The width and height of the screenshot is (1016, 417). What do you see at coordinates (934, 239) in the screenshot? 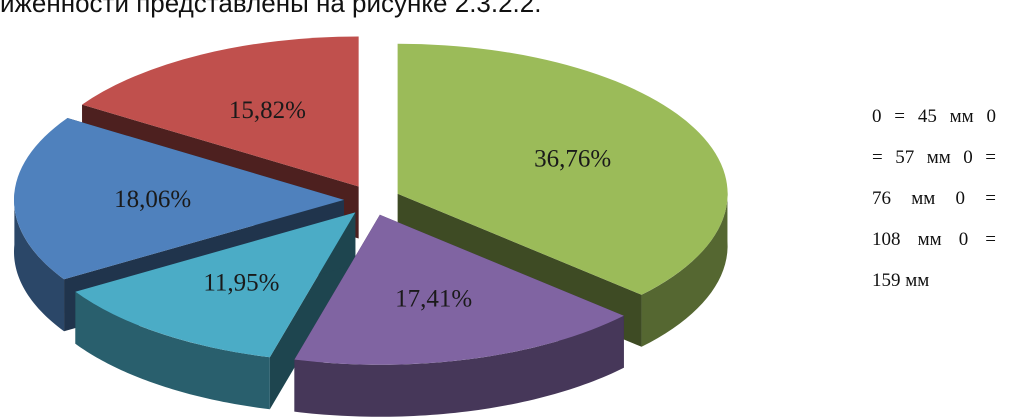
I see `legend-line: 108 мм 0 =` at bounding box center [934, 239].